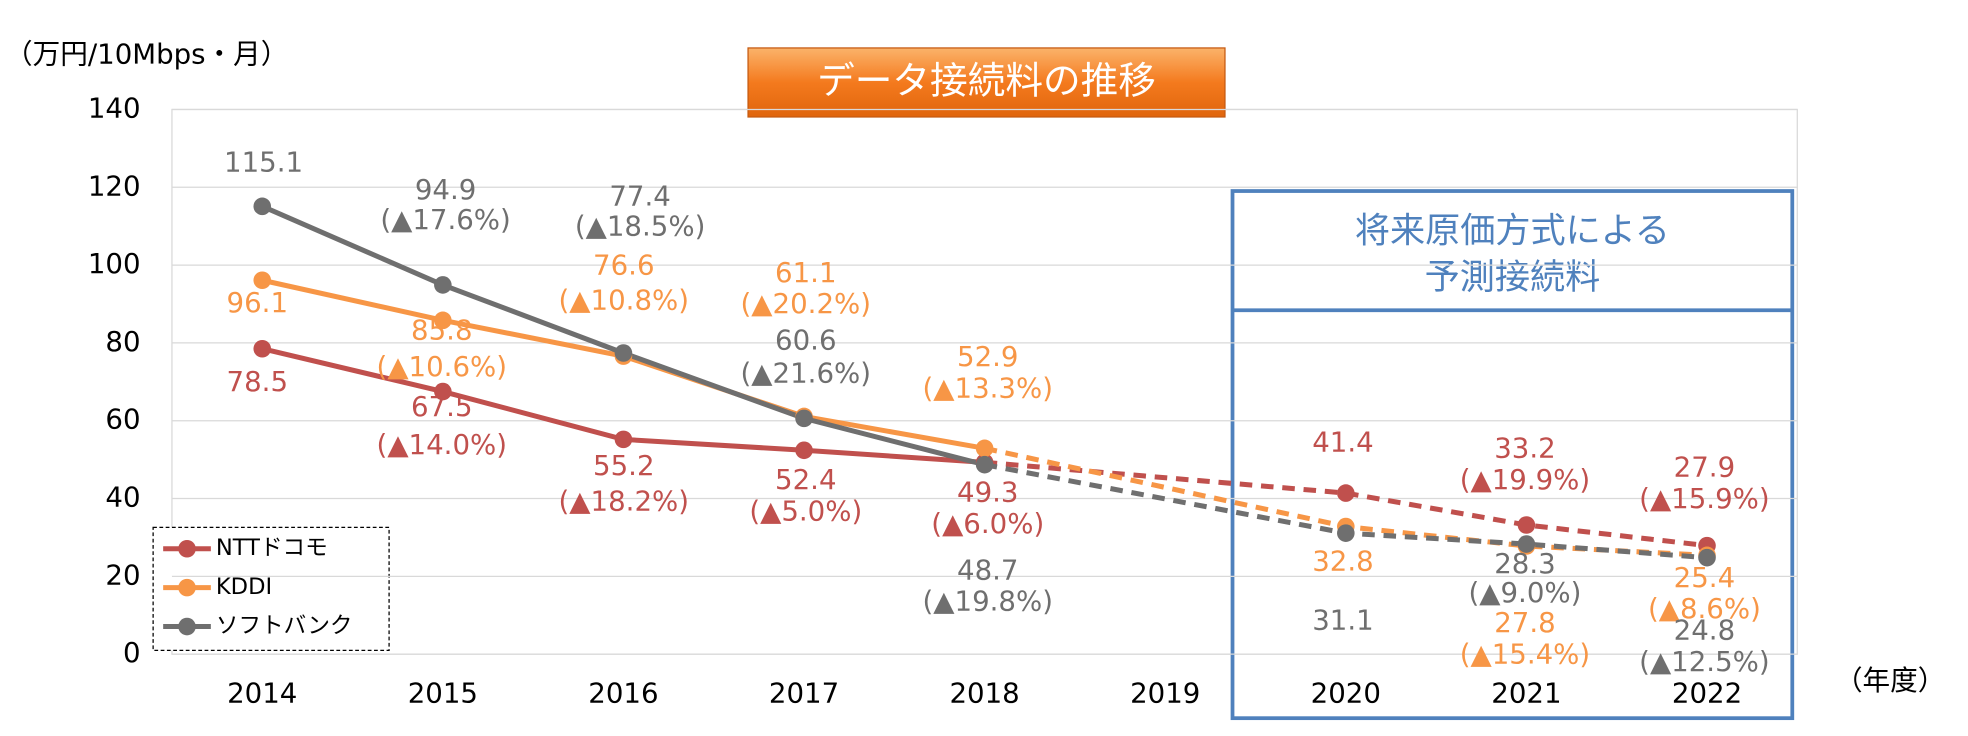 This screenshot has height=736, width=1968. What do you see at coordinates (1165, 692) in the screenshot?
I see `x-tick-label: 2019` at bounding box center [1165, 692].